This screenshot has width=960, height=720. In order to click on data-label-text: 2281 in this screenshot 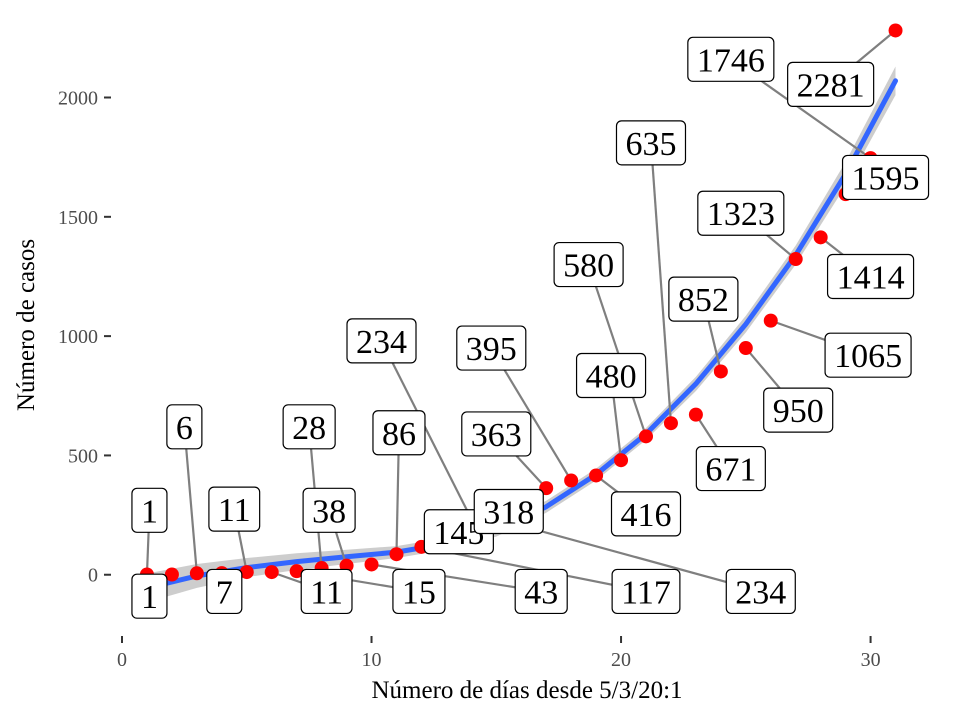, I will do `click(831, 85)`.